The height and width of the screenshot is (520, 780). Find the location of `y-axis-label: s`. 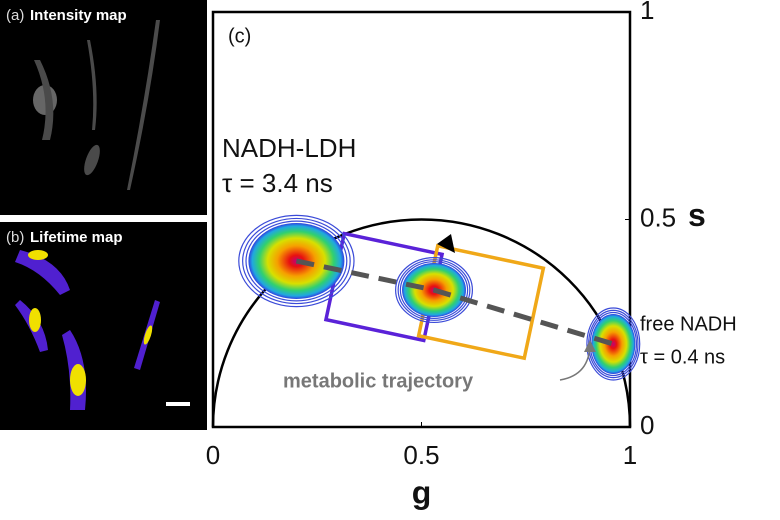

y-axis-label: s is located at coordinates (697, 215).